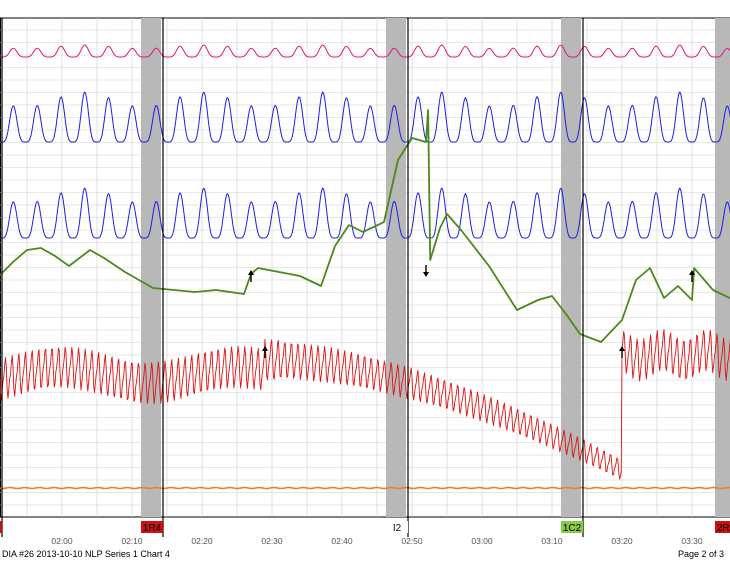 Image resolution: width=730 pixels, height=564 pixels. What do you see at coordinates (365, 117) in the screenshot?
I see `trace-lower-respiration` at bounding box center [365, 117].